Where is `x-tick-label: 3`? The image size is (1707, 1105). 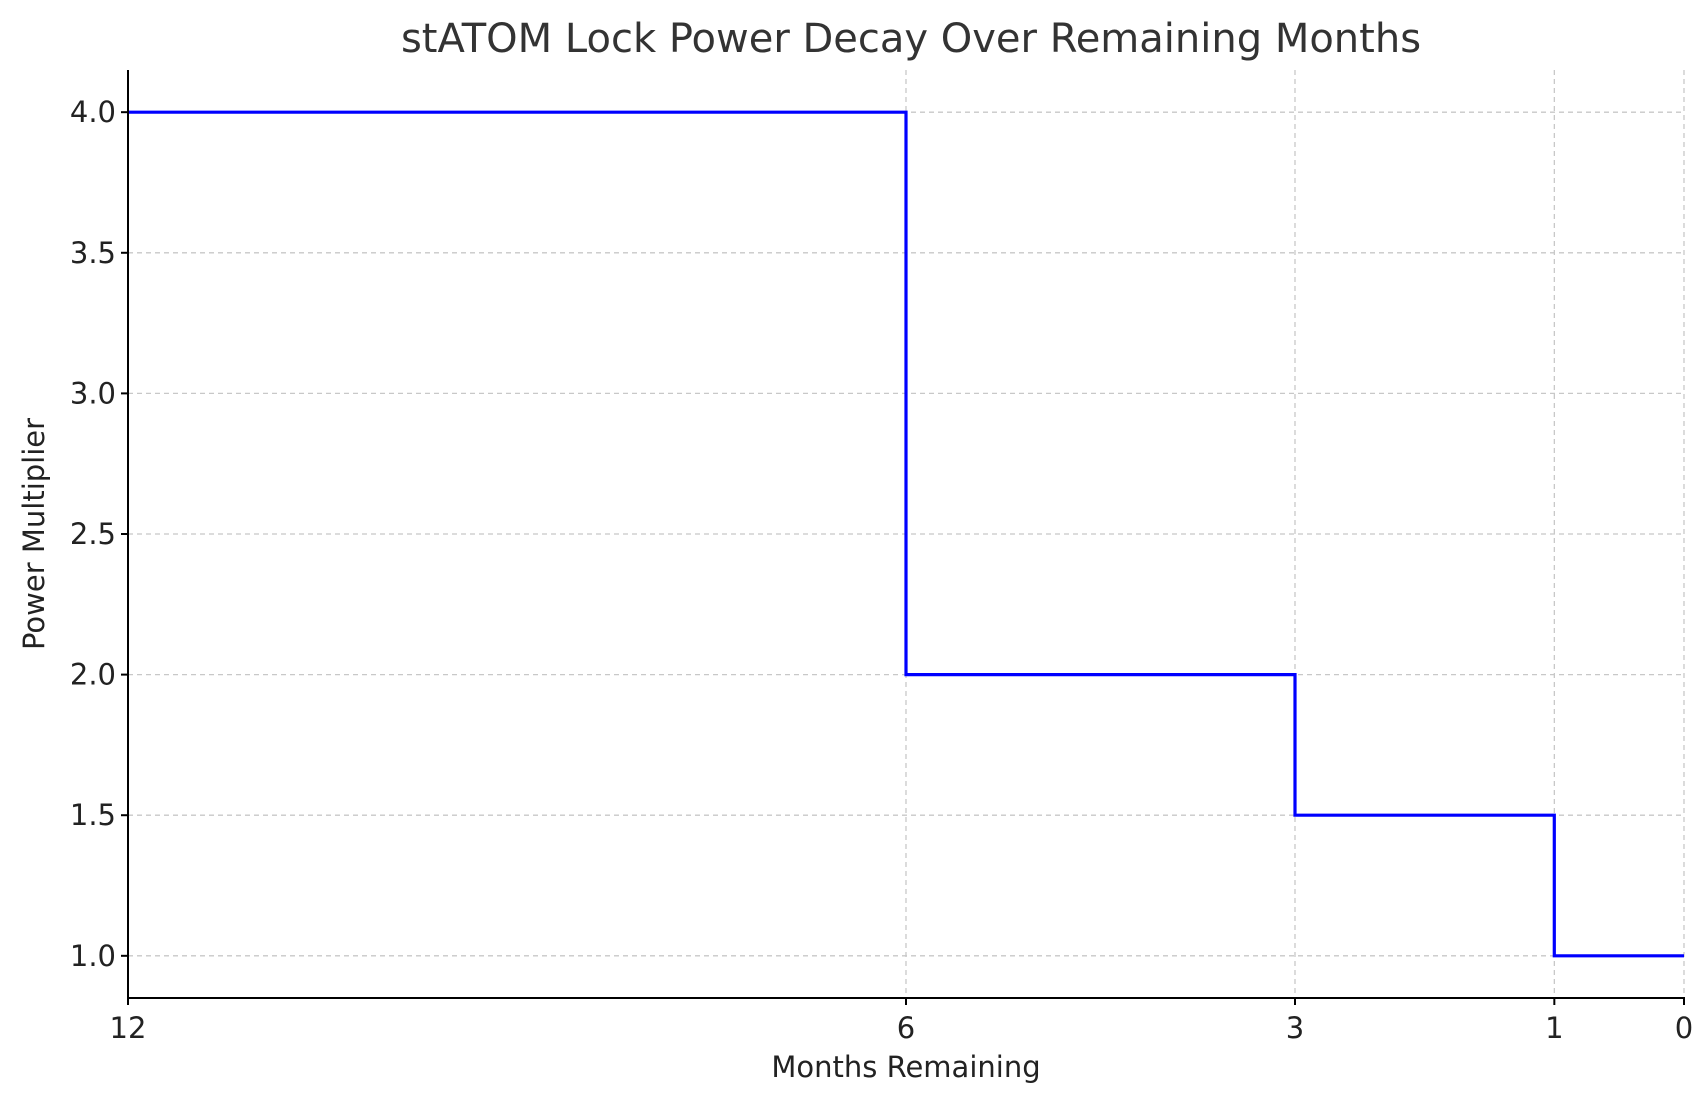
x-tick-label: 3 is located at coordinates (1295, 1028).